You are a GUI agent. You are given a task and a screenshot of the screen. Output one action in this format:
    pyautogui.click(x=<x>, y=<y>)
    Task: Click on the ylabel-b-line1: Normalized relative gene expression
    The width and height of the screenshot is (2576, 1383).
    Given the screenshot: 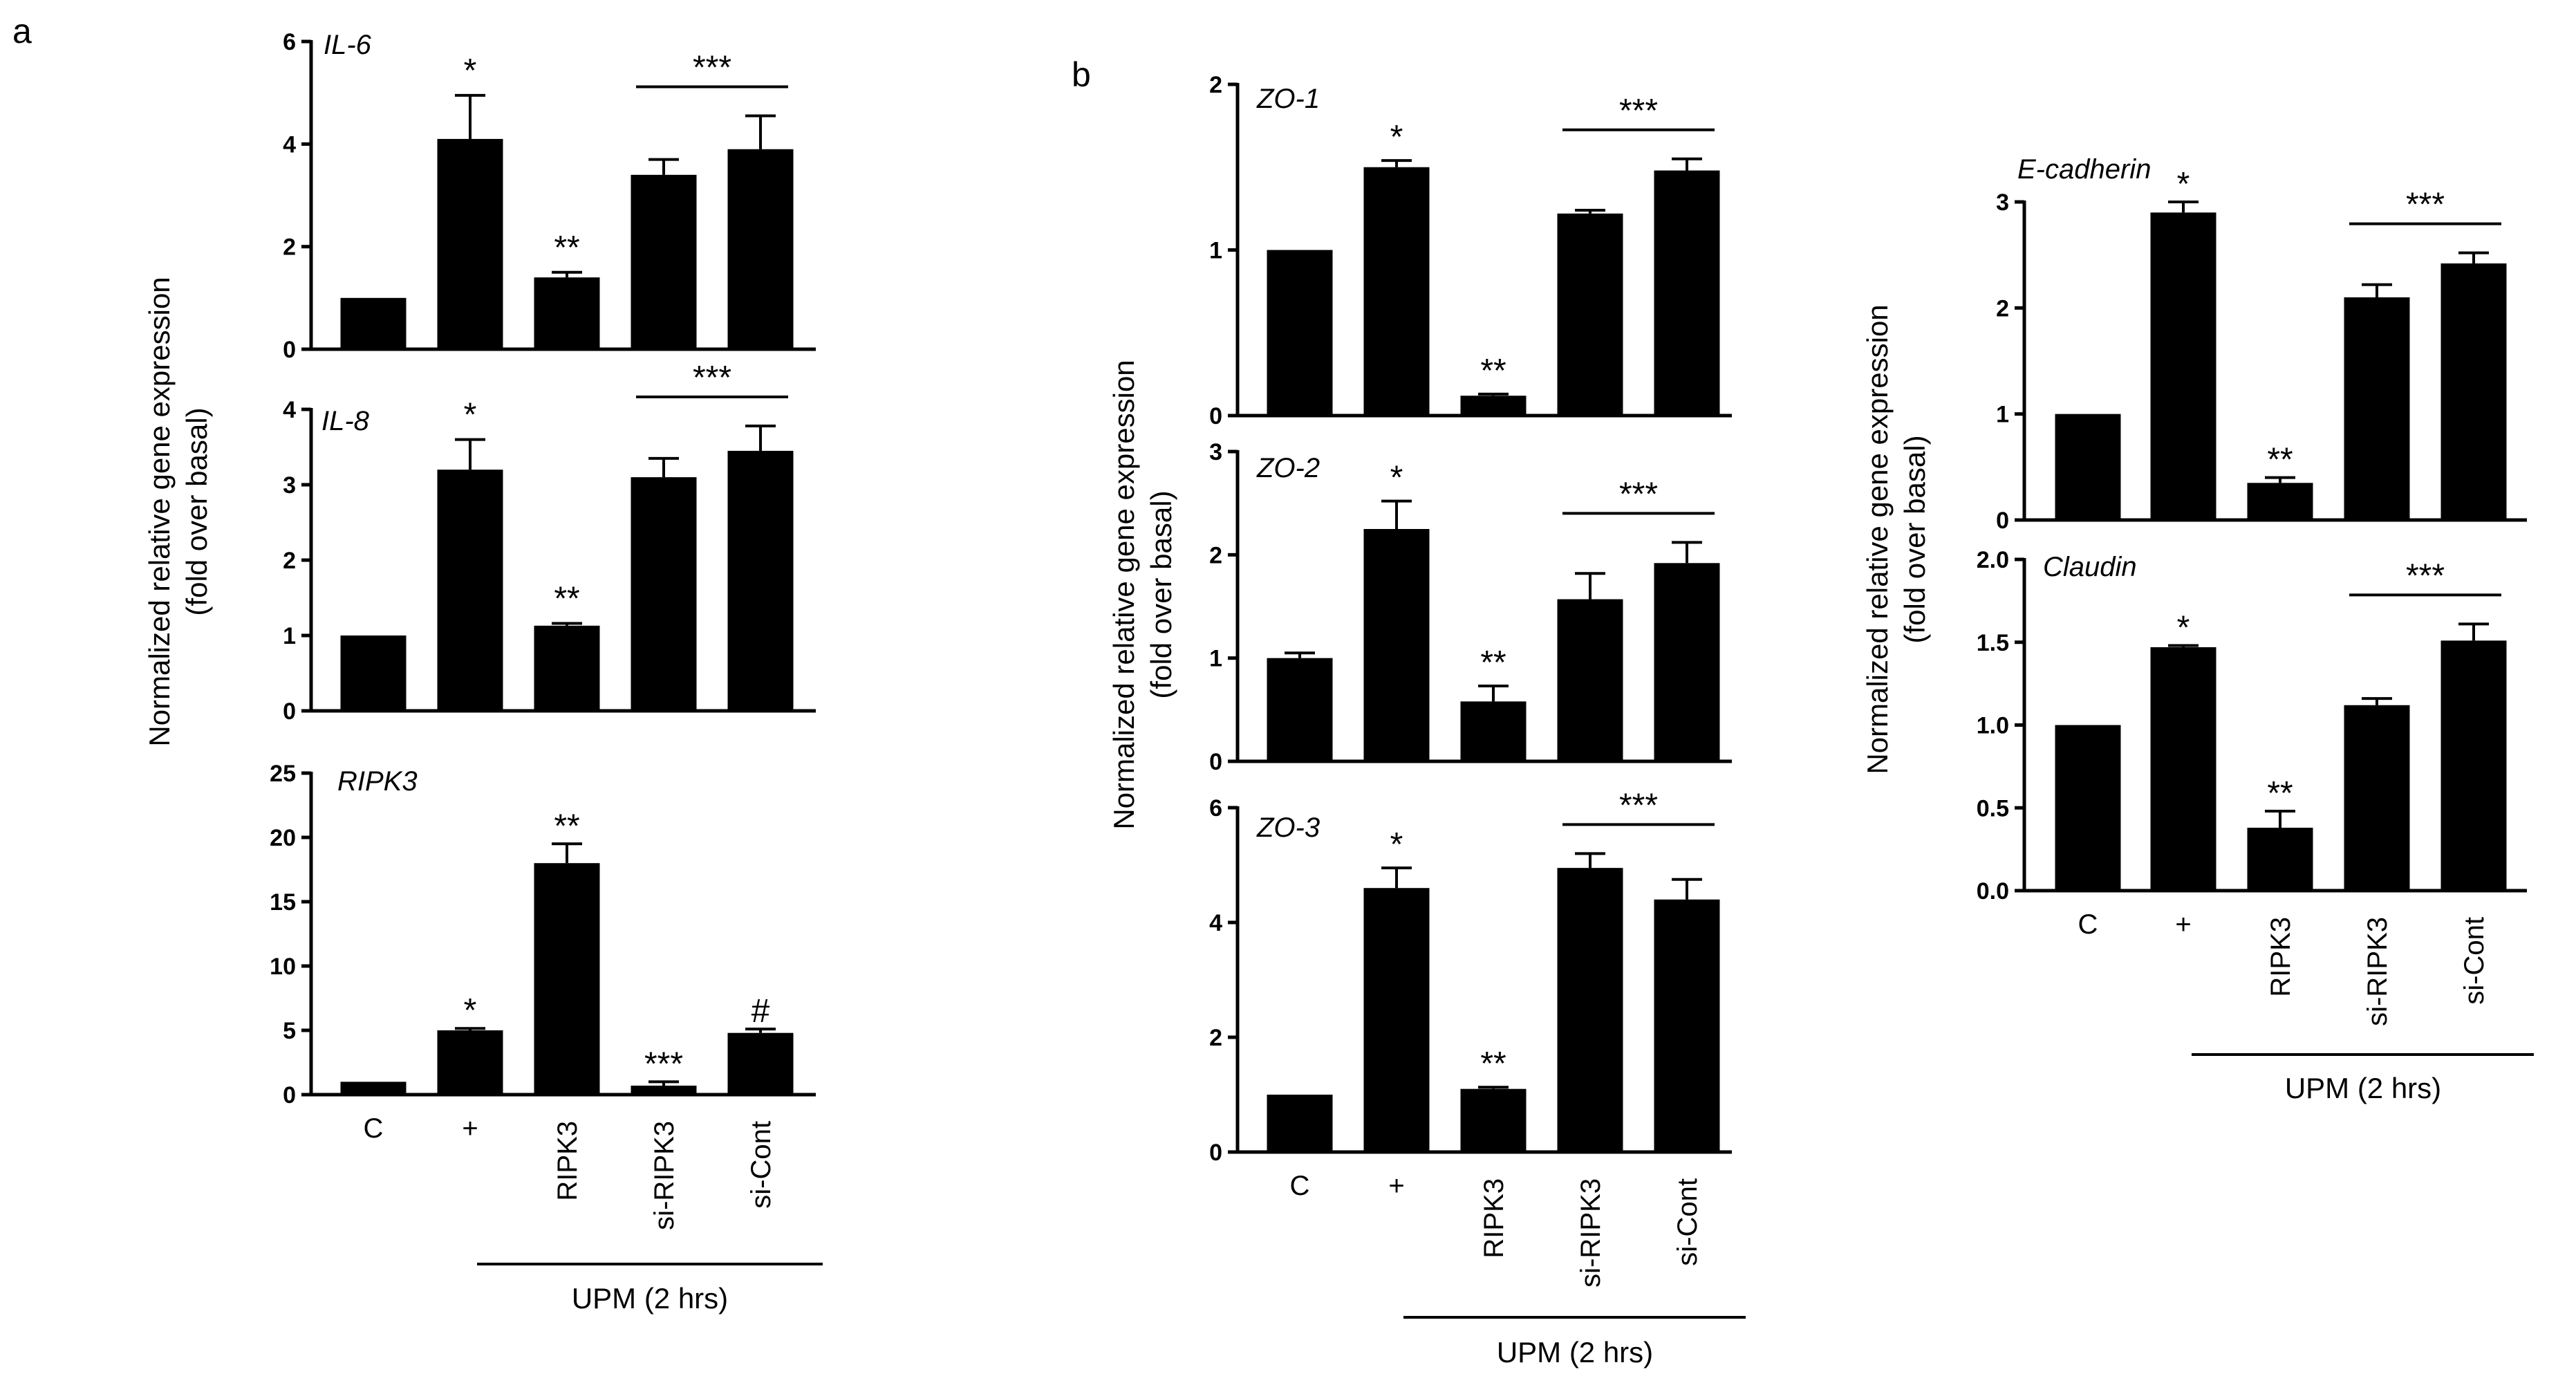 What is the action you would take?
    pyautogui.click(x=1124, y=594)
    